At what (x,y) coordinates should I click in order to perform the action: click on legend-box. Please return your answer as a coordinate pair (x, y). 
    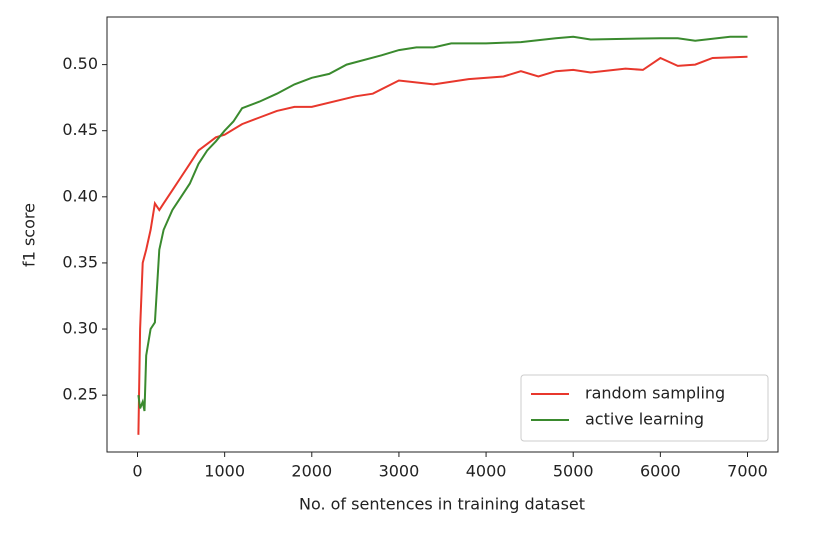
    Looking at the image, I should click on (644, 408).